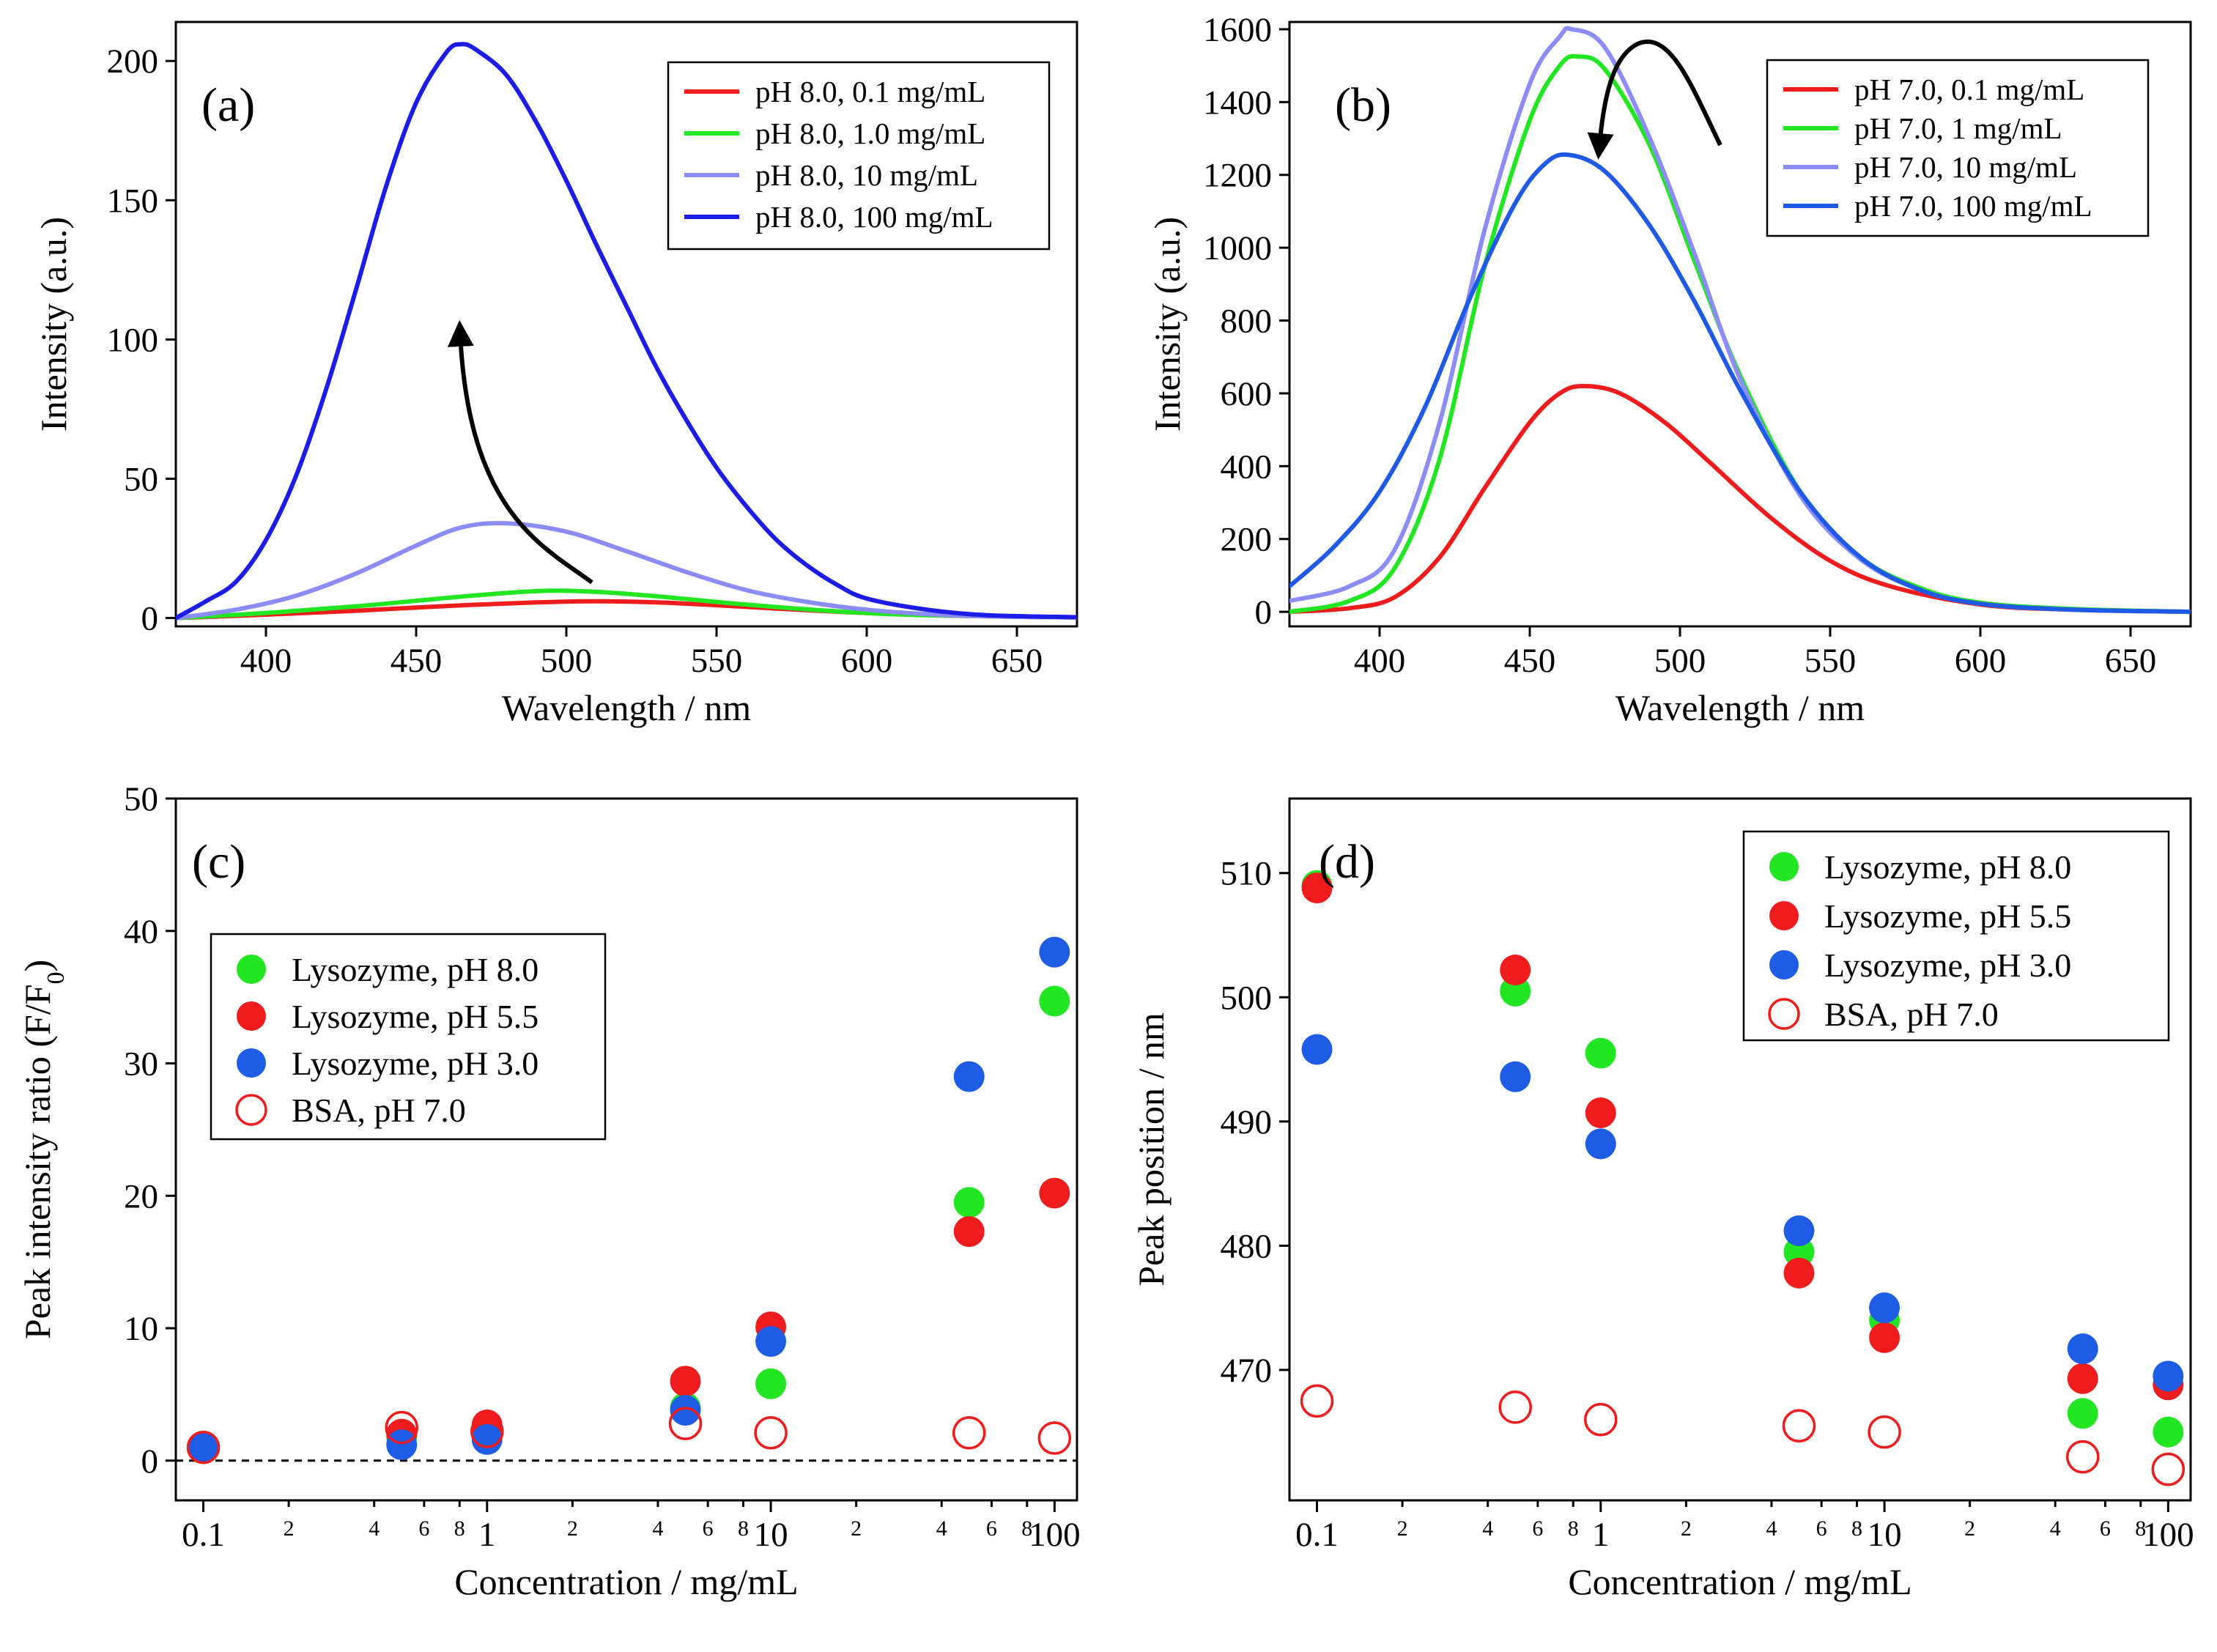  What do you see at coordinates (1247, 1371) in the screenshot?
I see `y-tick-label: 470` at bounding box center [1247, 1371].